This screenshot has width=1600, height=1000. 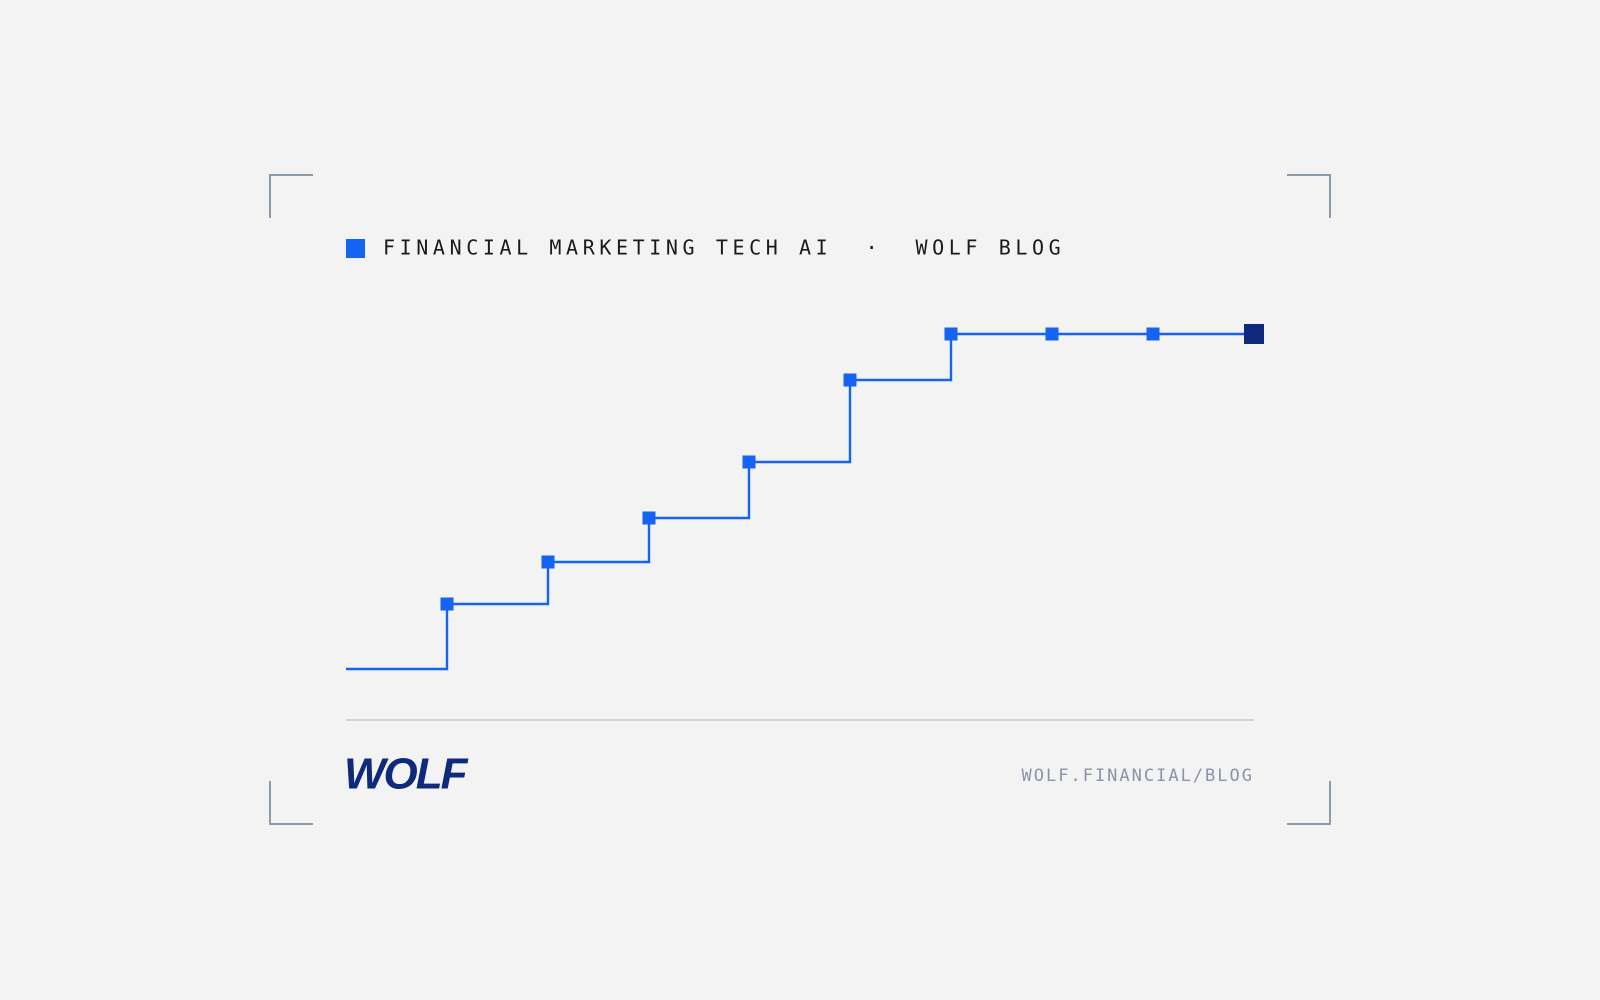 What do you see at coordinates (291, 196) in the screenshot?
I see `corner-top-left` at bounding box center [291, 196].